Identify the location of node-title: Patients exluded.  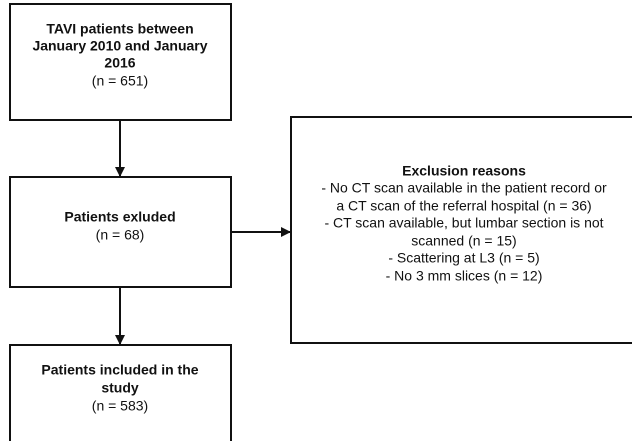
(119, 217).